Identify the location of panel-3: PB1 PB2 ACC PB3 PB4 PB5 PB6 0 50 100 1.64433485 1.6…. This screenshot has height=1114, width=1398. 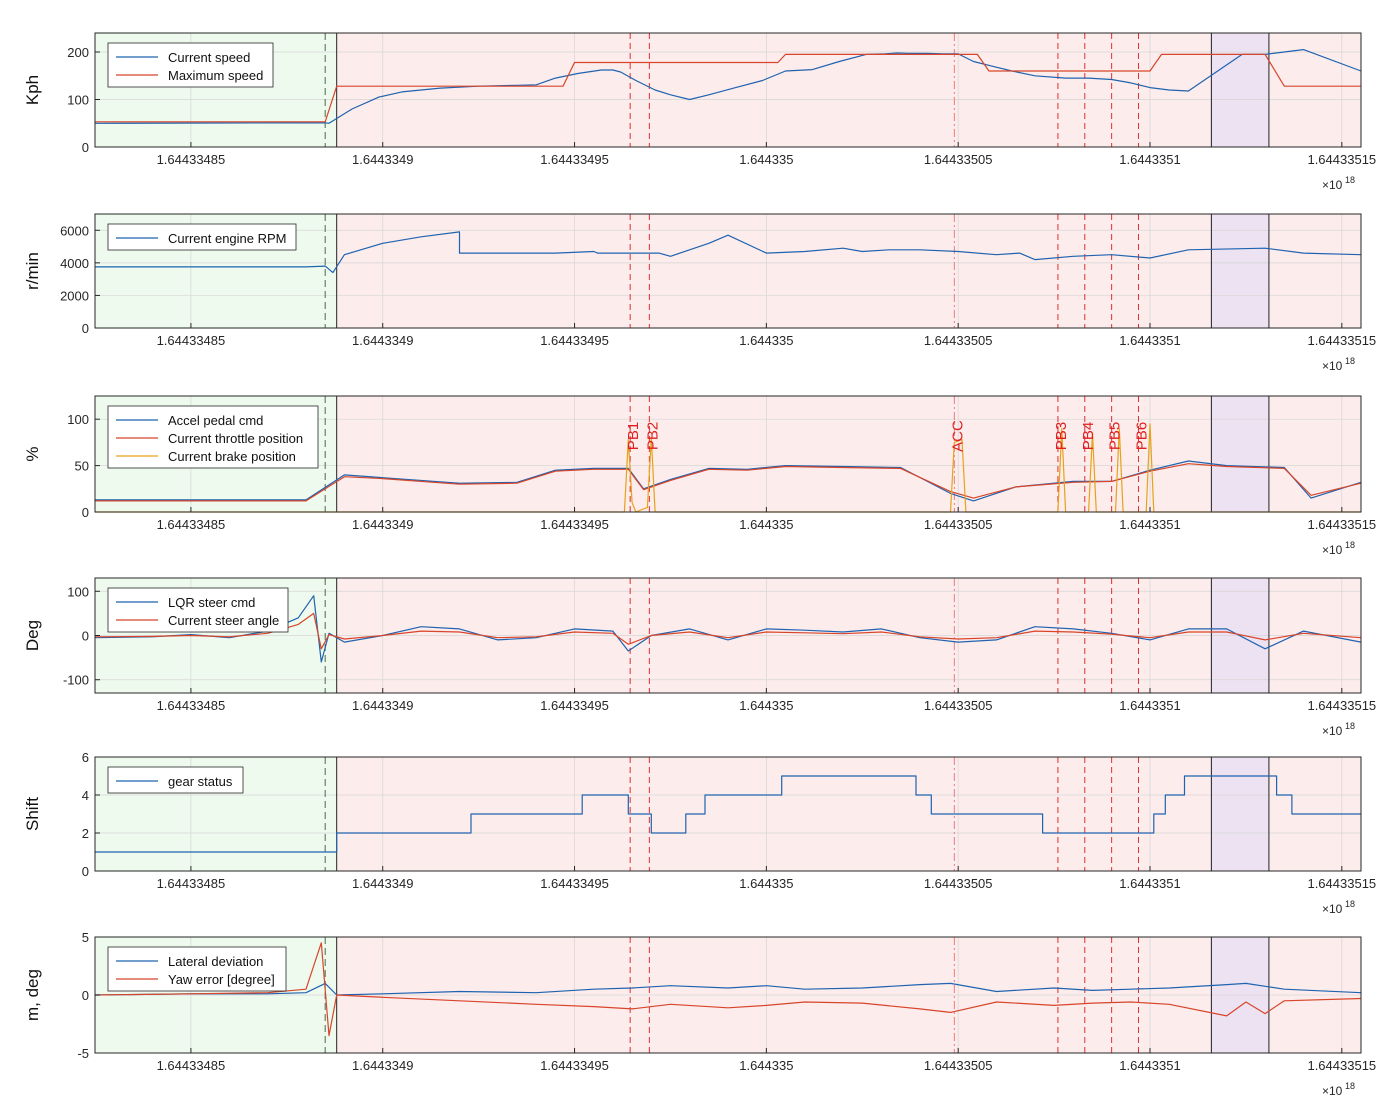
(699, 476).